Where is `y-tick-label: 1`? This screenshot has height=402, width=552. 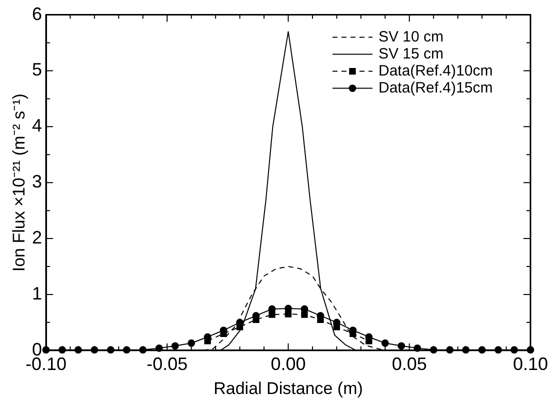
y-tick-label: 1 is located at coordinates (37, 293).